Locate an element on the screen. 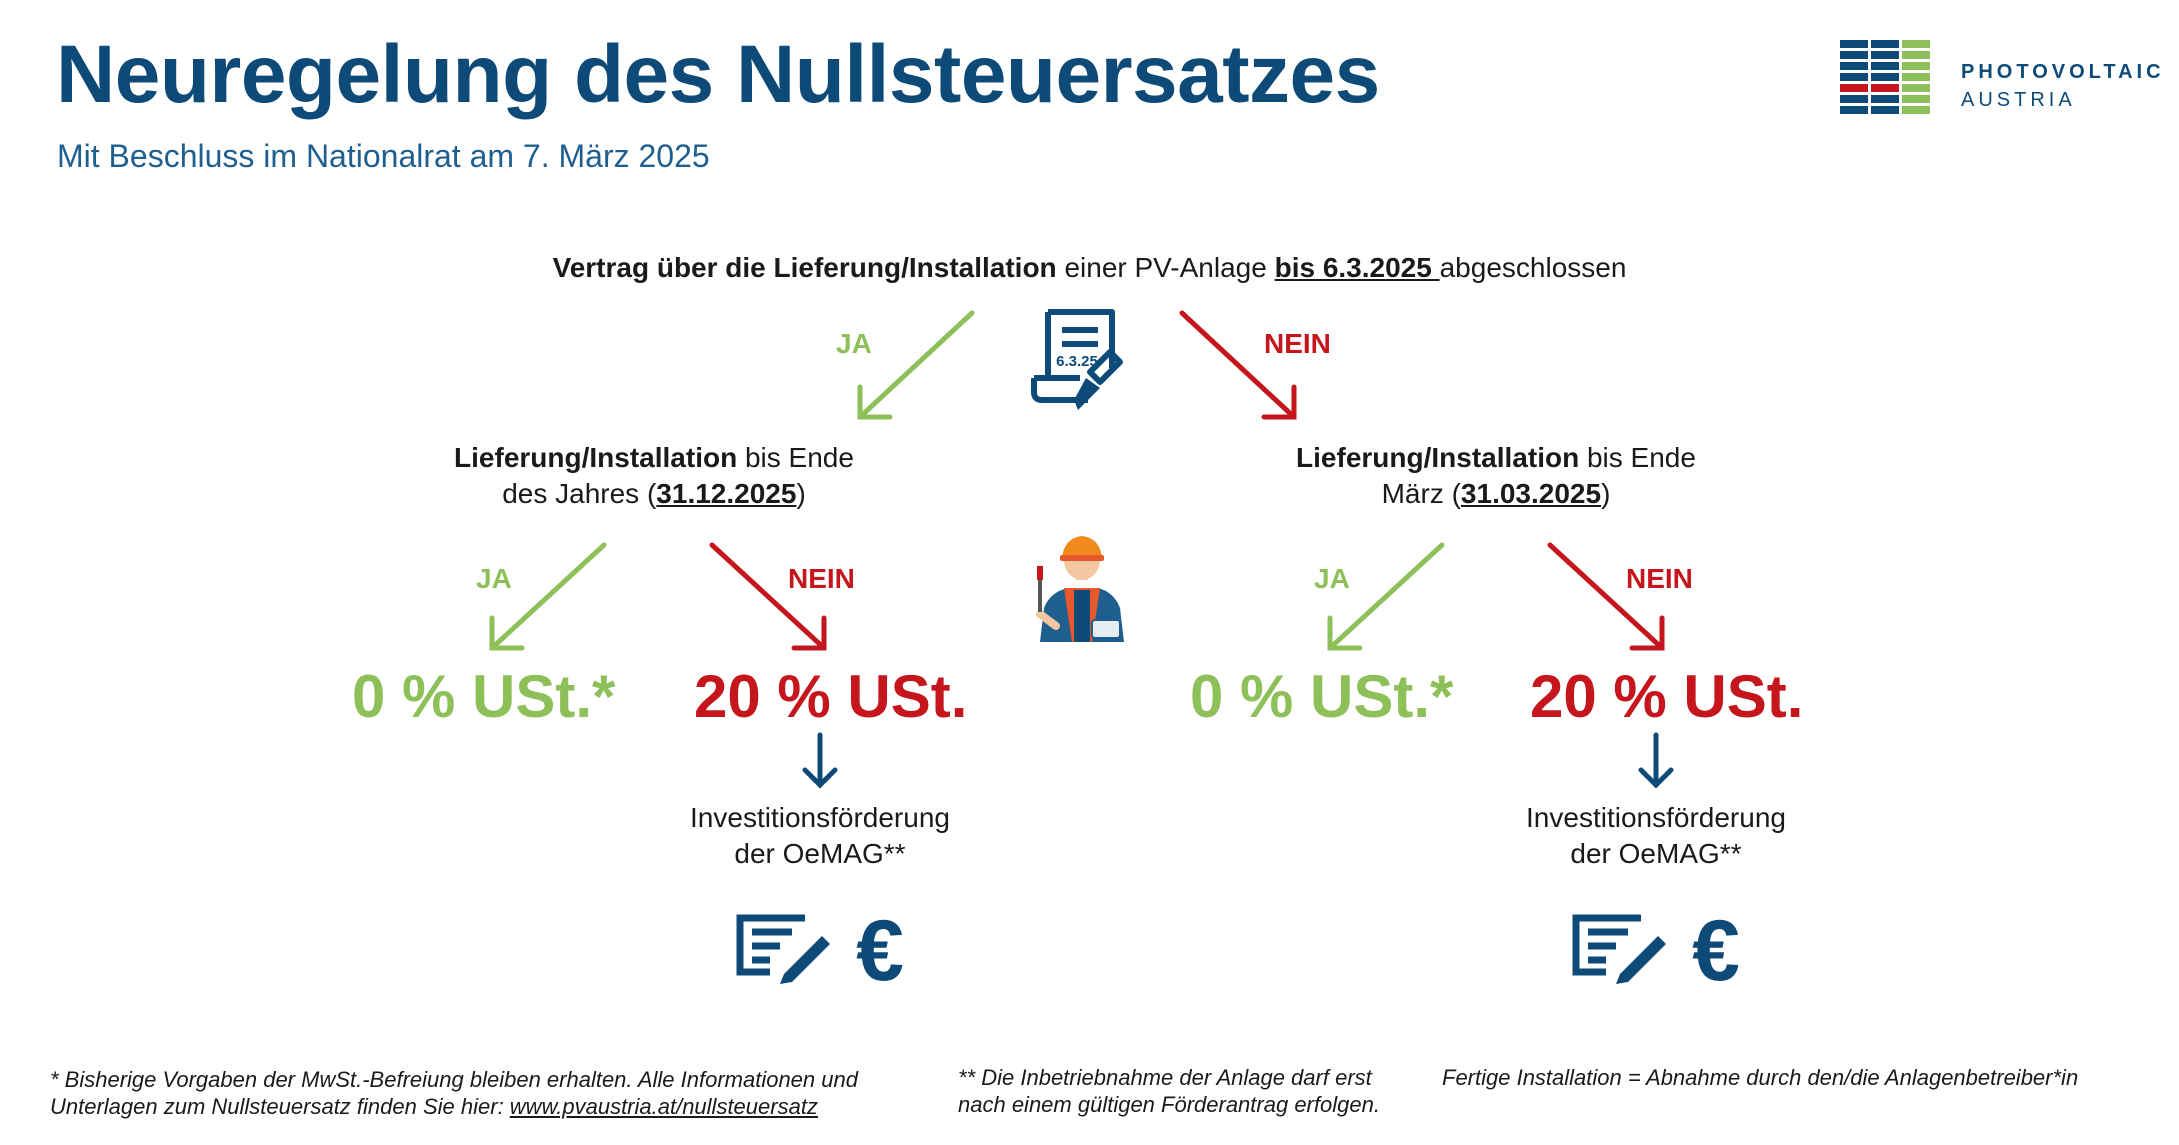  left-cond-pre: des Jahres ( is located at coordinates (579, 493).